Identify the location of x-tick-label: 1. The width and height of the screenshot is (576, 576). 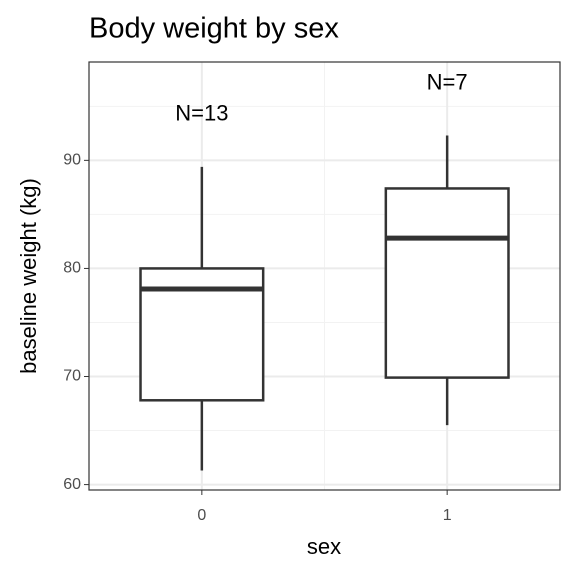
(447, 515).